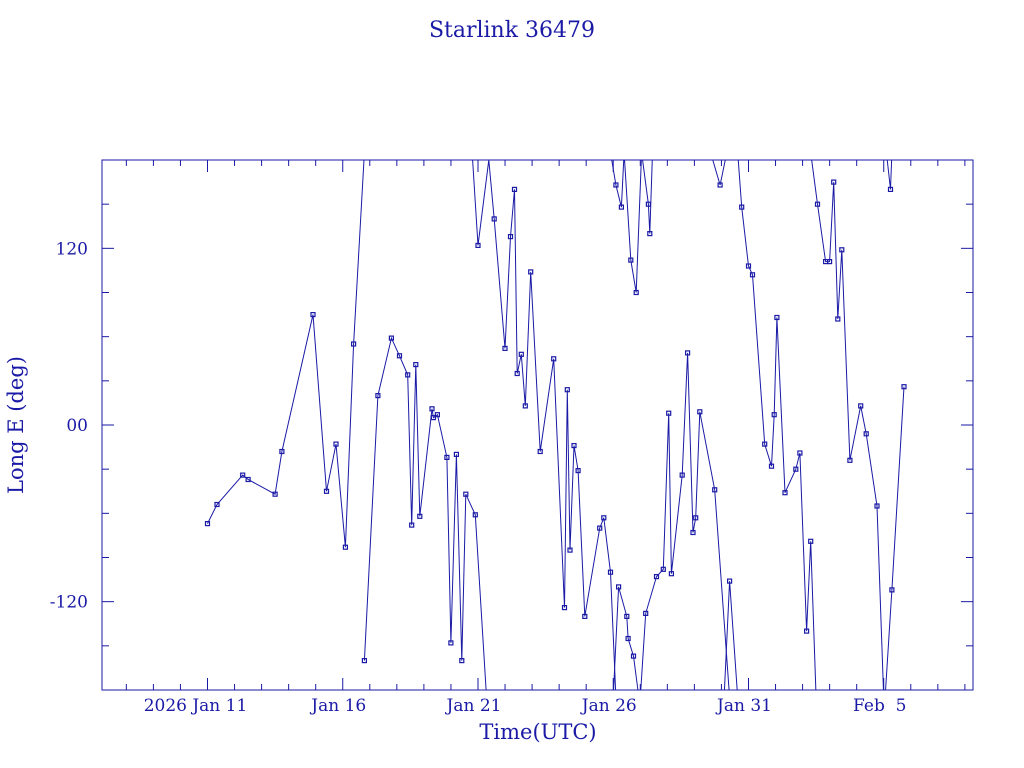 The image size is (1024, 768). What do you see at coordinates (512, 30) in the screenshot?
I see `chart-title: Starlink 36479` at bounding box center [512, 30].